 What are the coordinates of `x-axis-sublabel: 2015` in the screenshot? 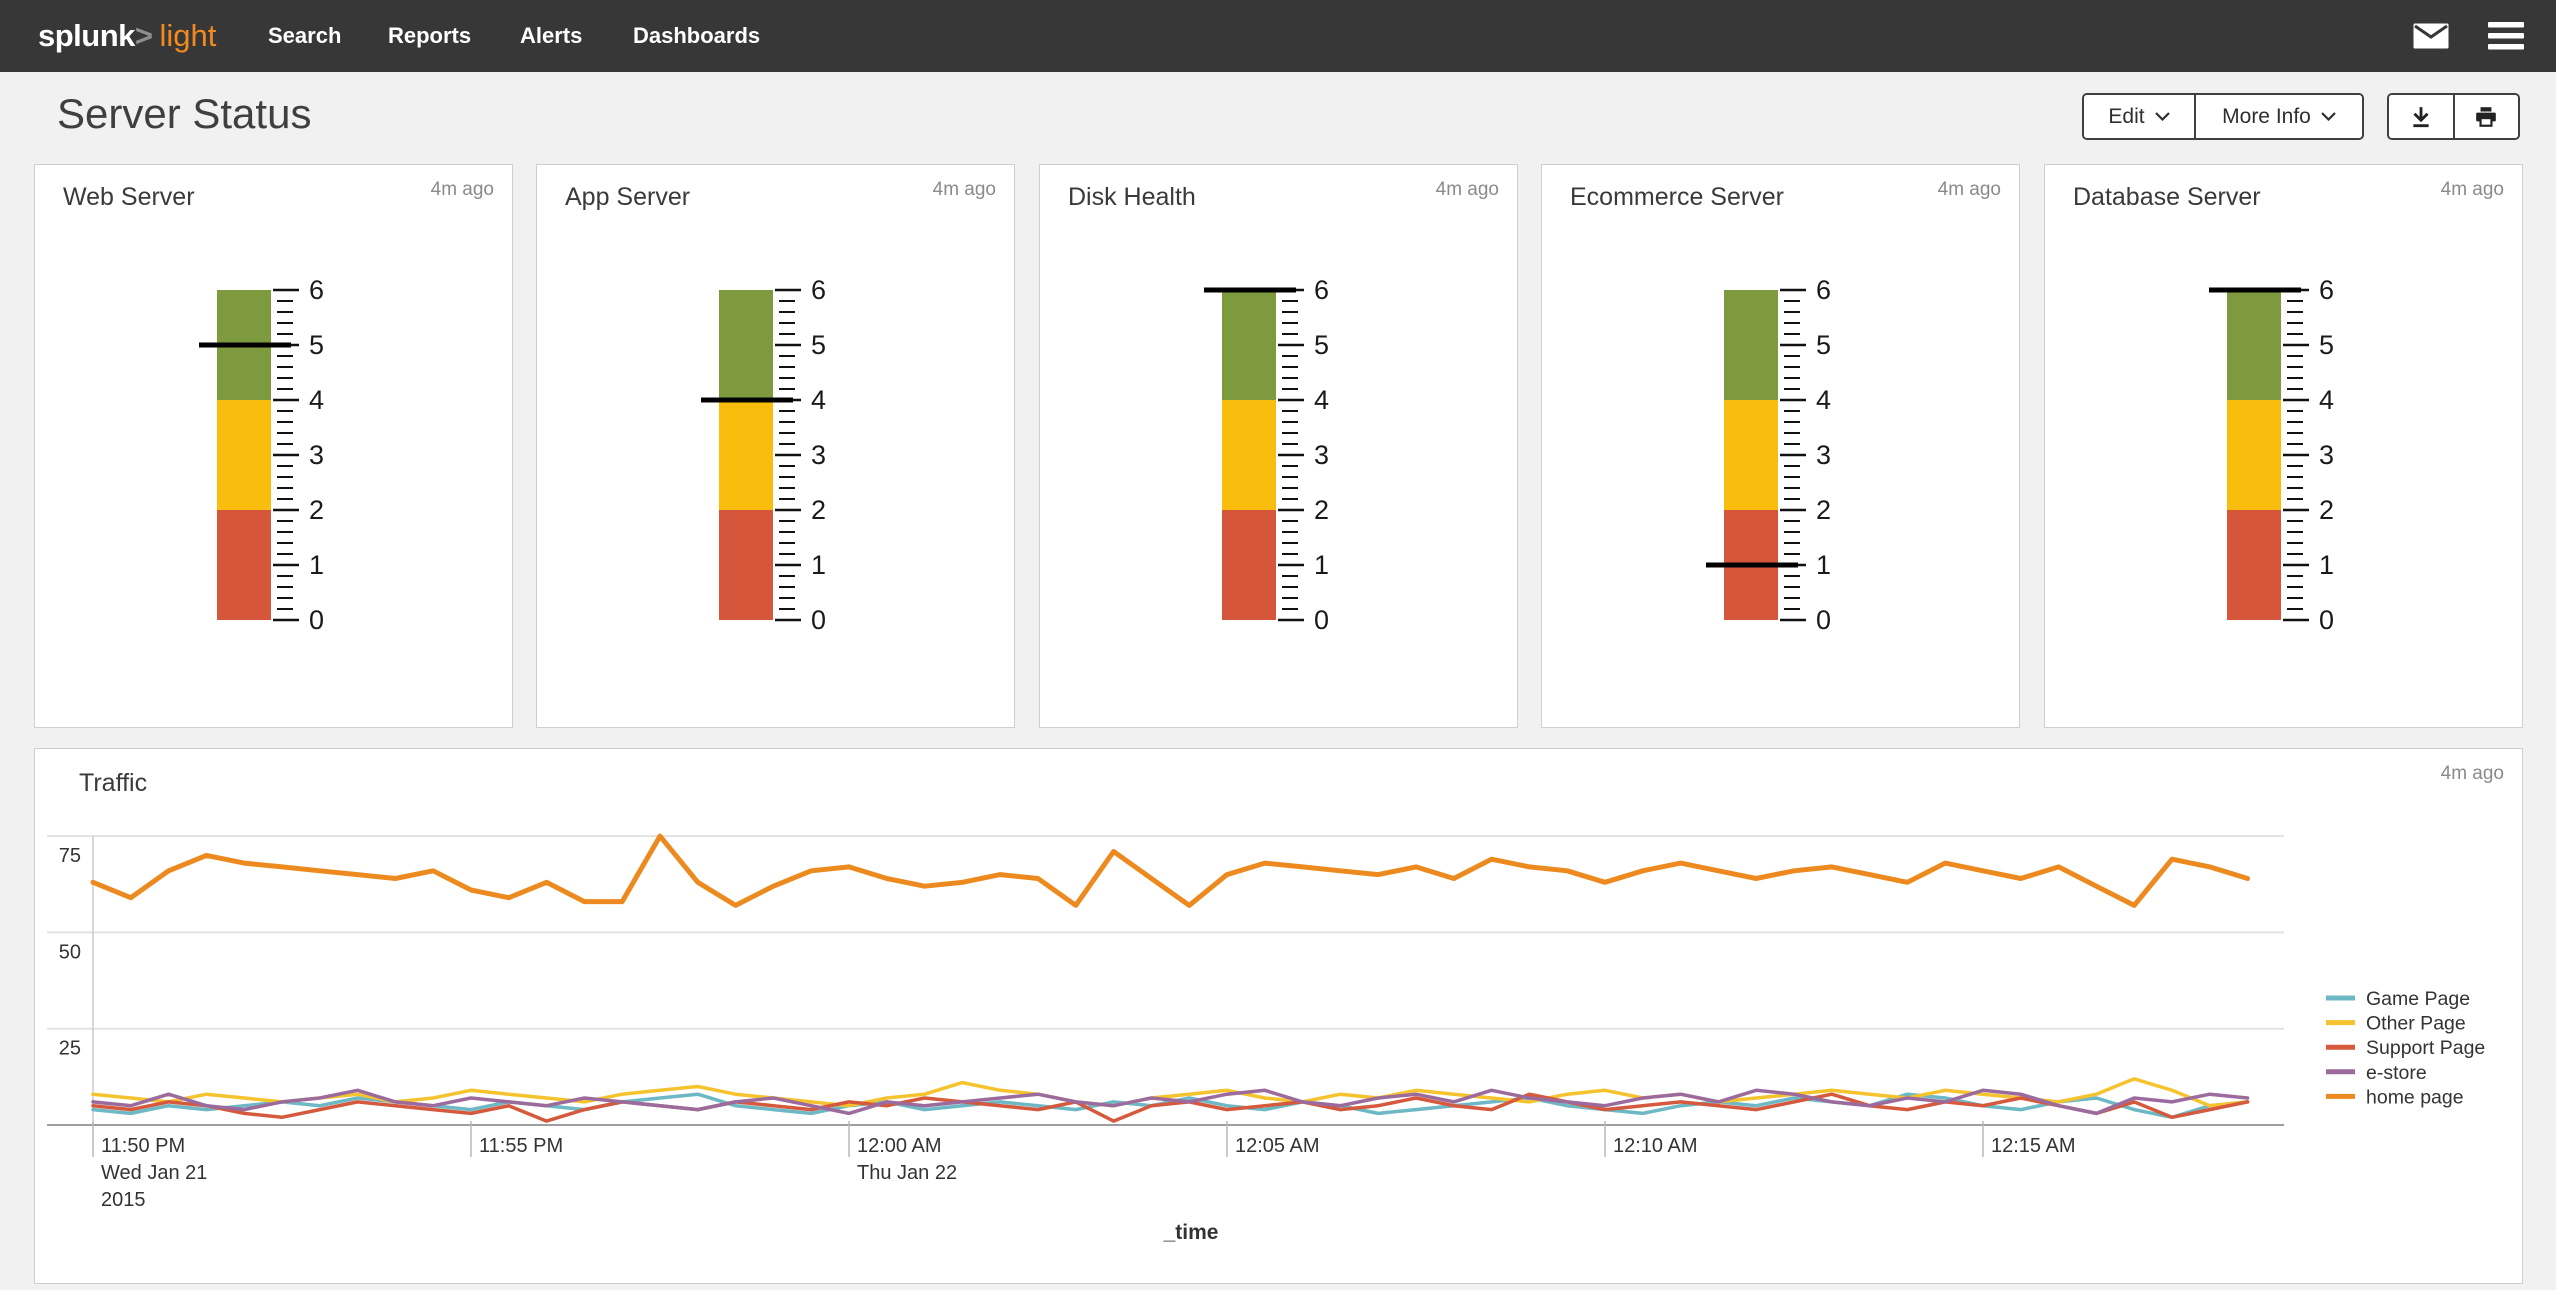 It's located at (123, 1200).